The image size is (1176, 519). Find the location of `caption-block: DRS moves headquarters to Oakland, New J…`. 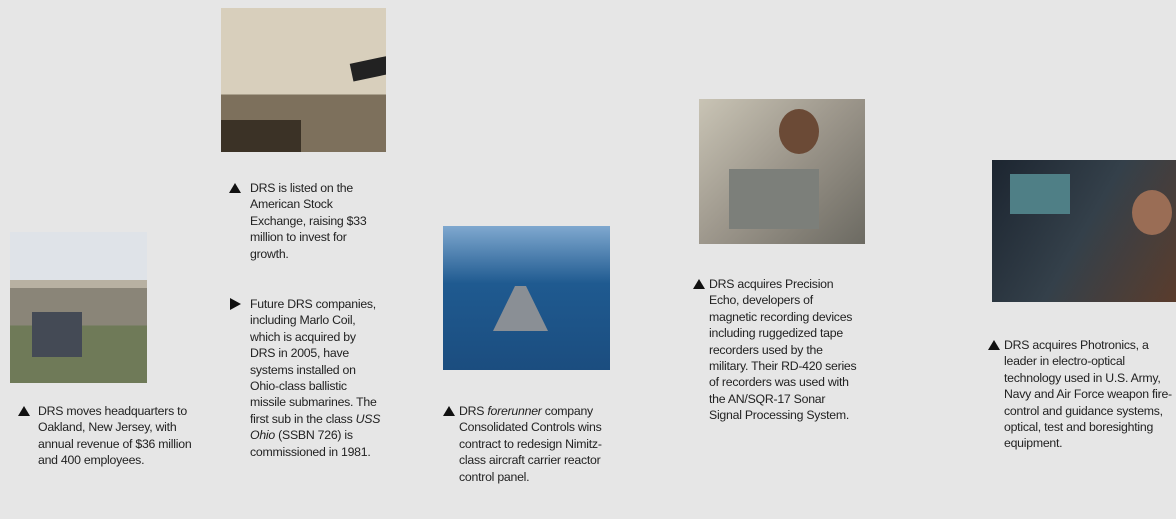

caption-block: DRS moves headquarters to Oakland, New J… is located at coordinates (110, 436).